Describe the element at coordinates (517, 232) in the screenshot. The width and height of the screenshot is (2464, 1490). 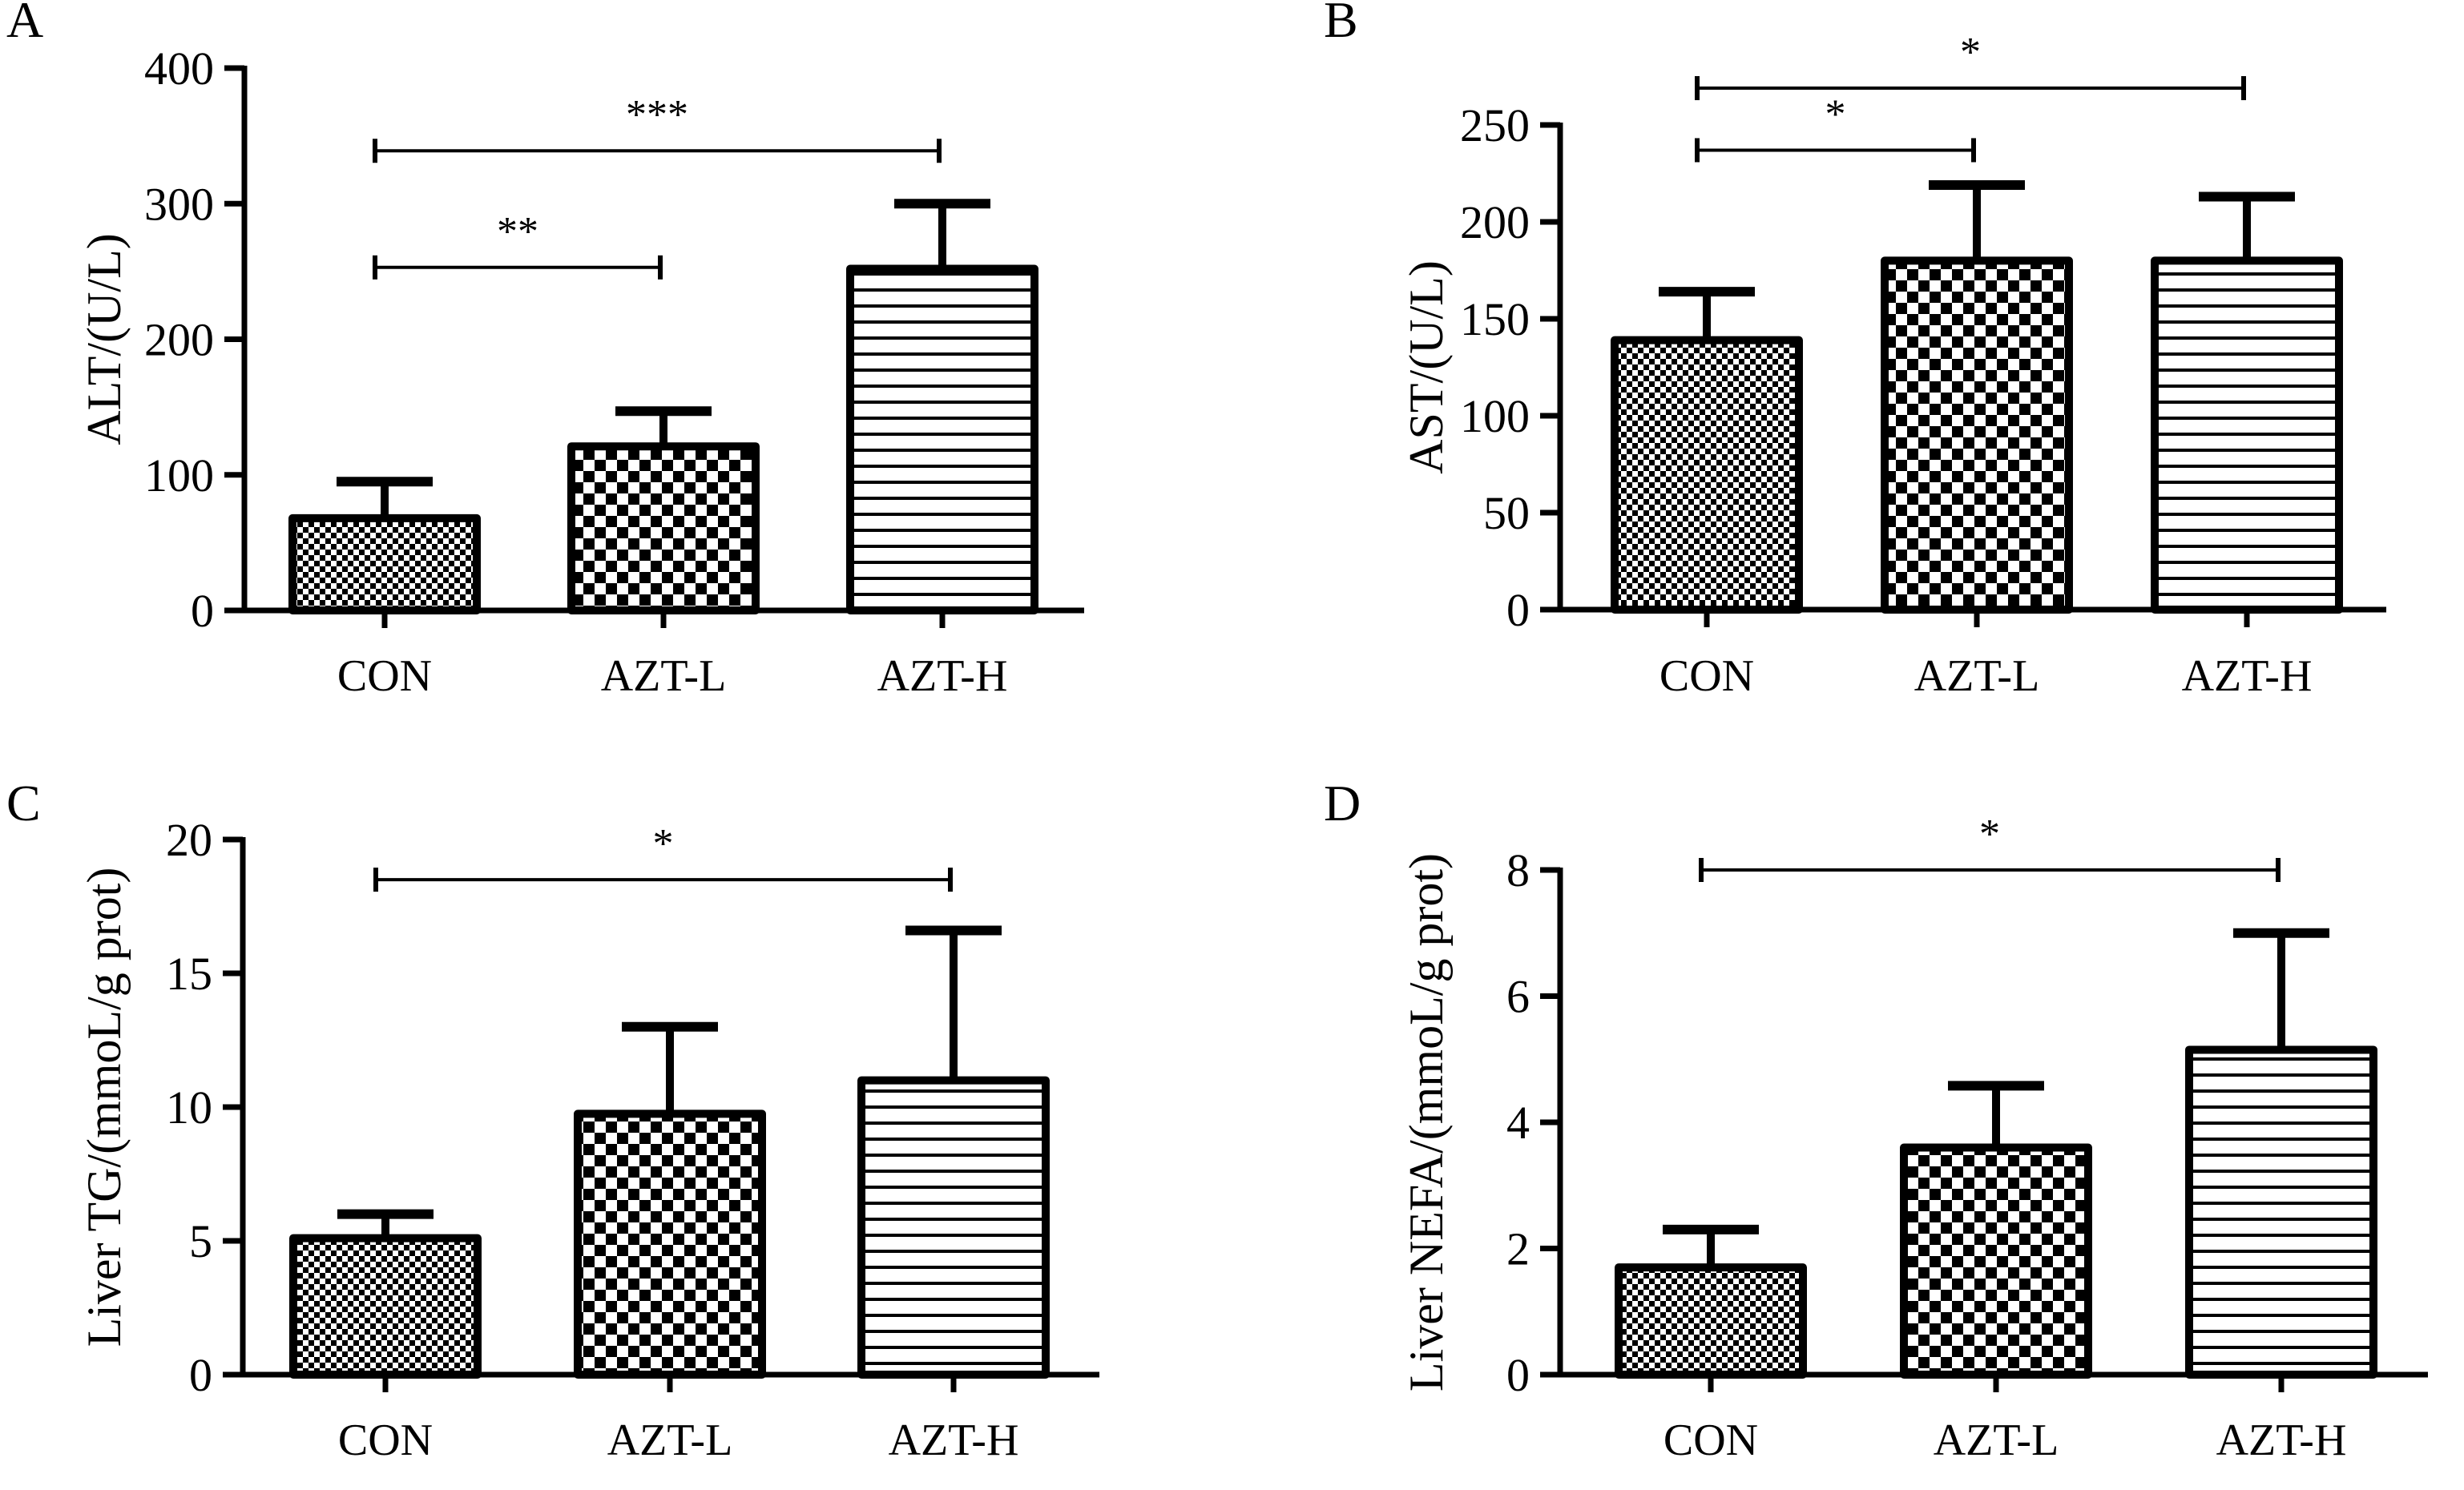
I see `significance-label: **` at that location.